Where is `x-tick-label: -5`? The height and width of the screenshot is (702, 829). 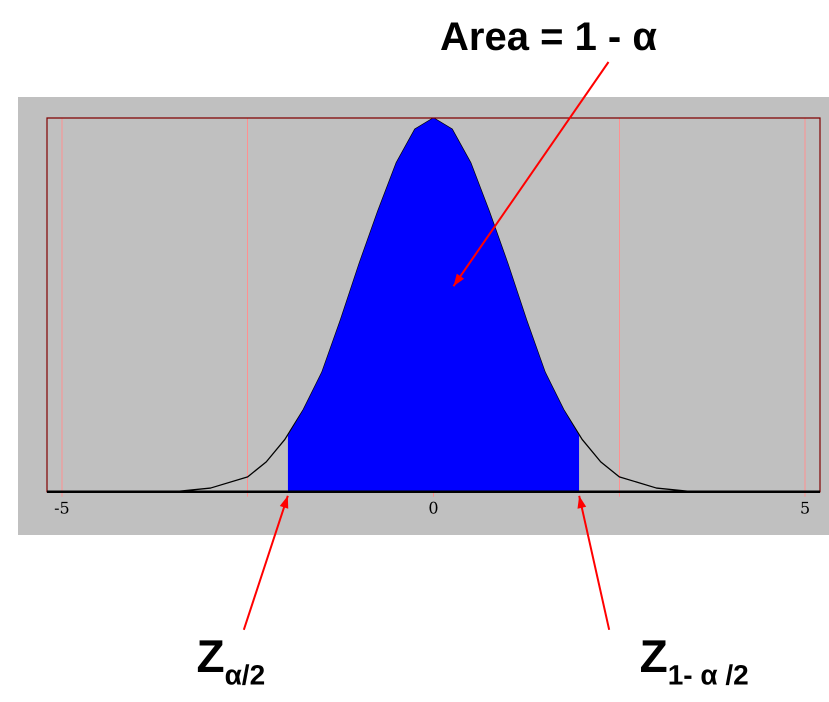 x-tick-label: -5 is located at coordinates (62, 508).